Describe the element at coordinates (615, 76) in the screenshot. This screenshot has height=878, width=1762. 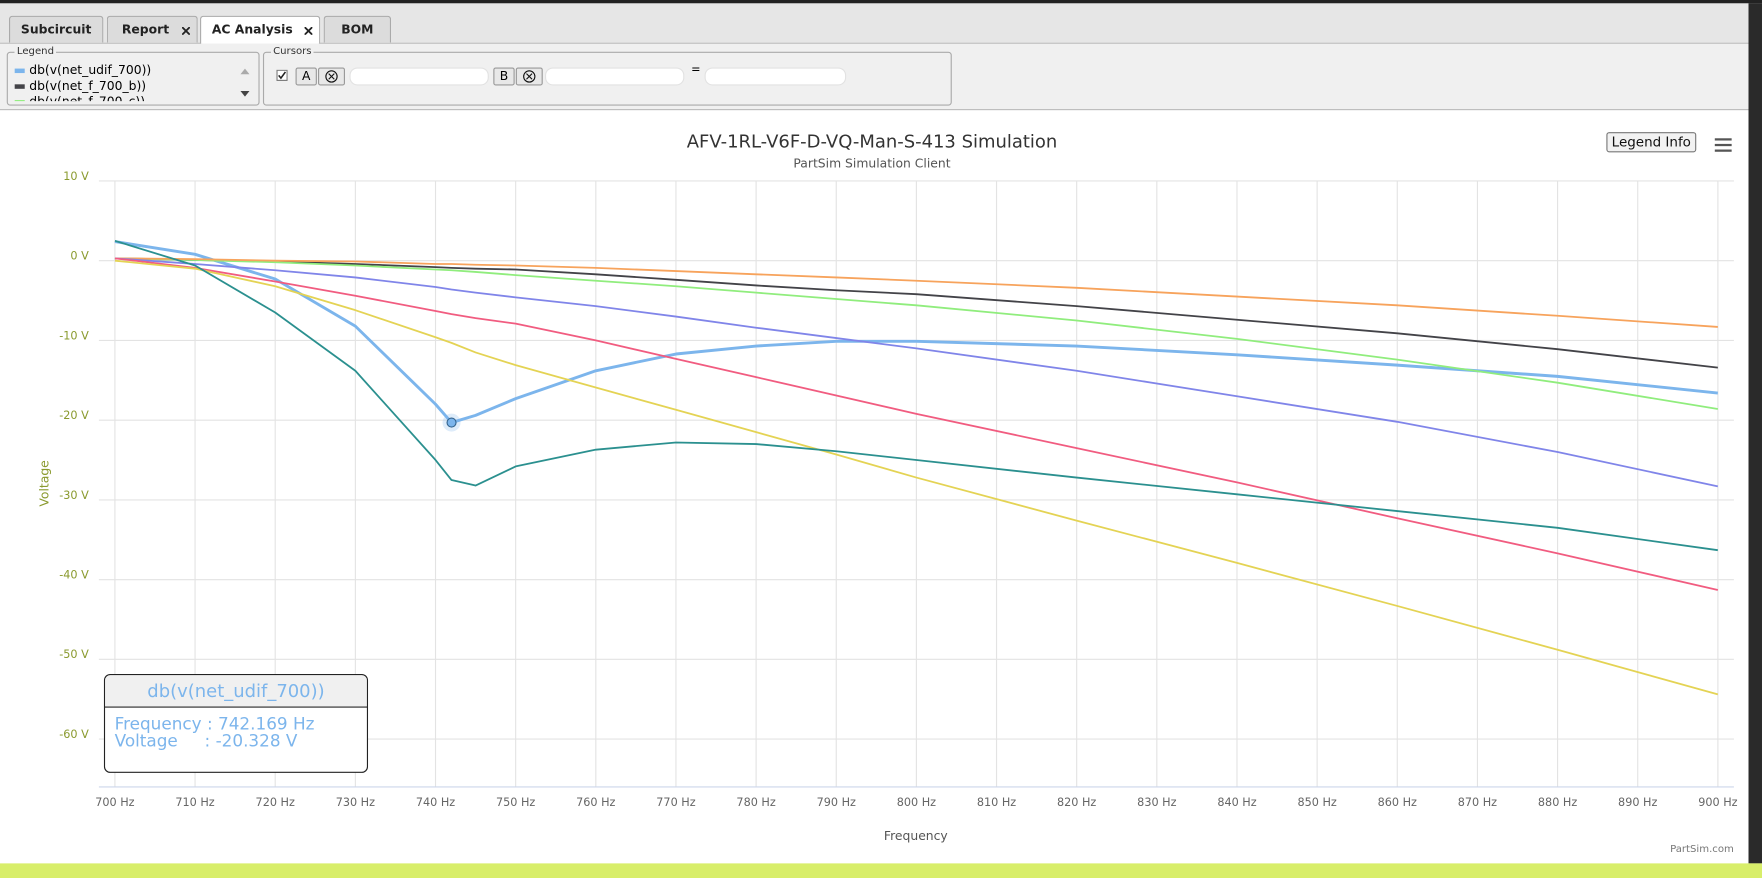
I see `cursor-b-input` at that location.